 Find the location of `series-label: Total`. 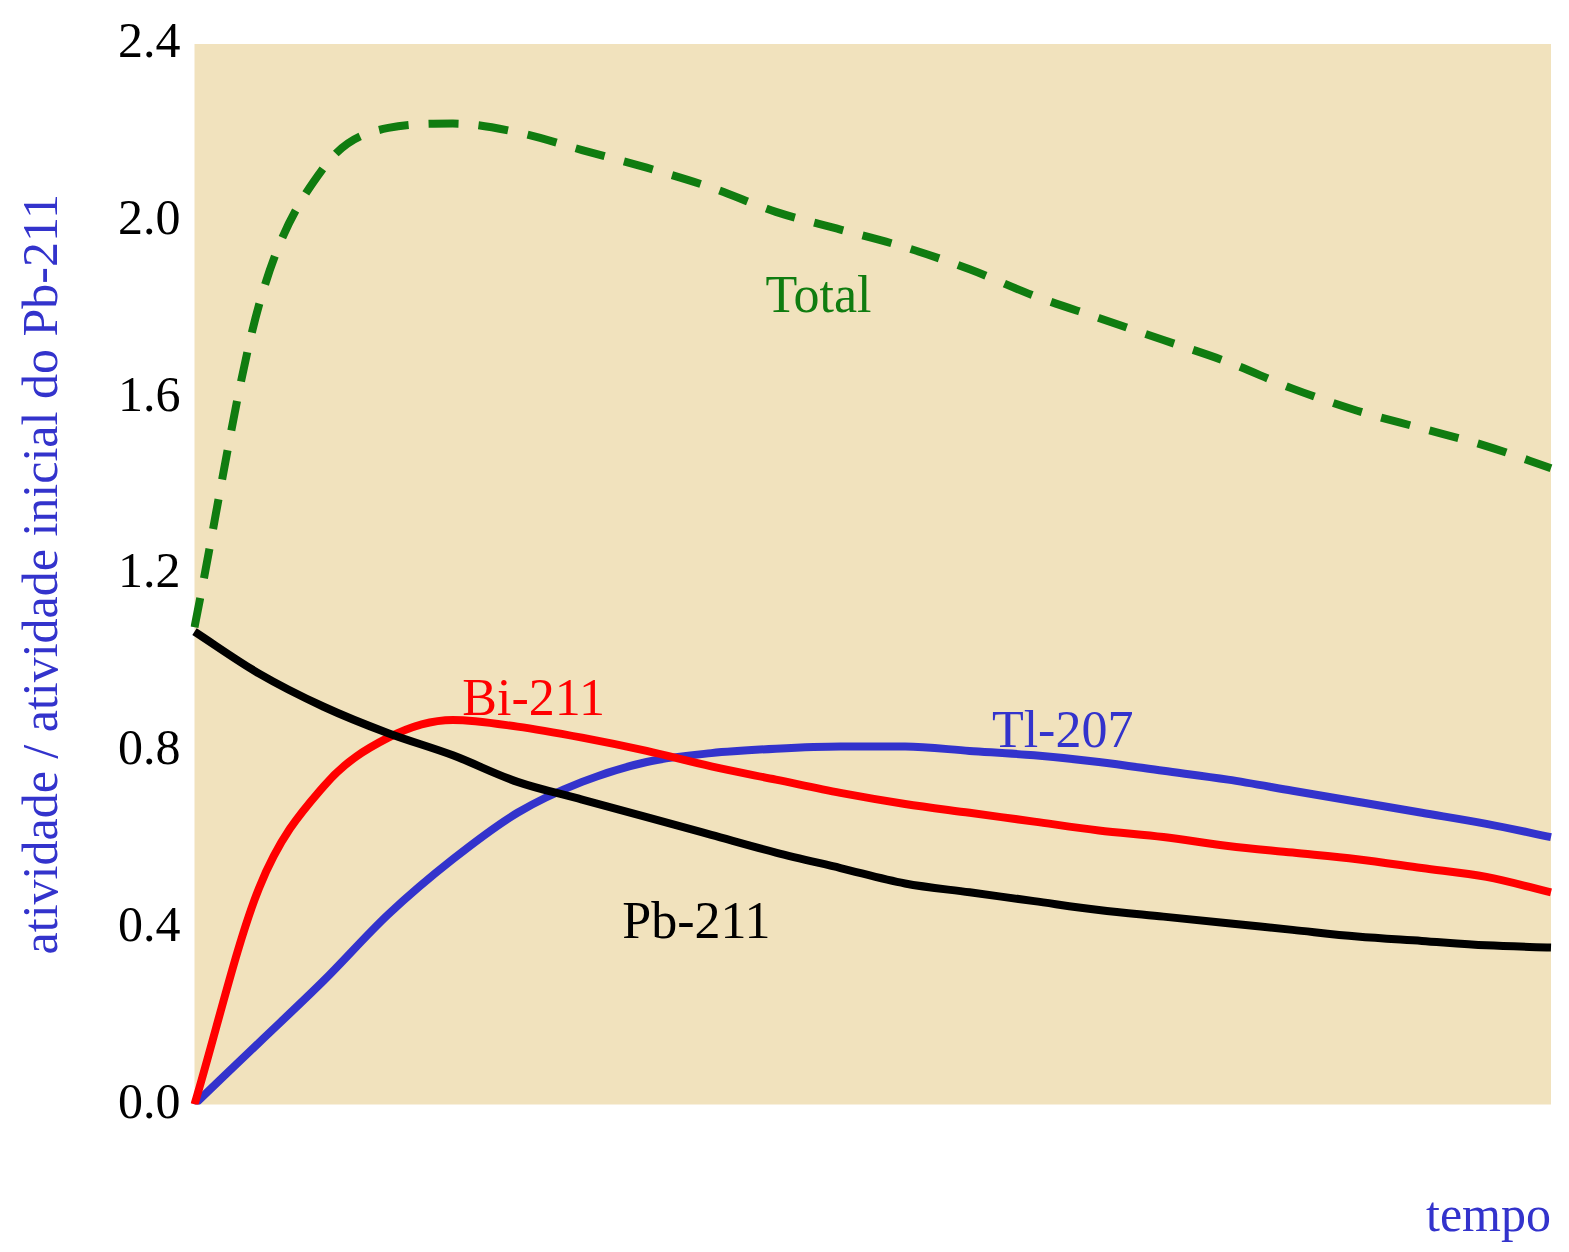

series-label: Total is located at coordinates (818, 295).